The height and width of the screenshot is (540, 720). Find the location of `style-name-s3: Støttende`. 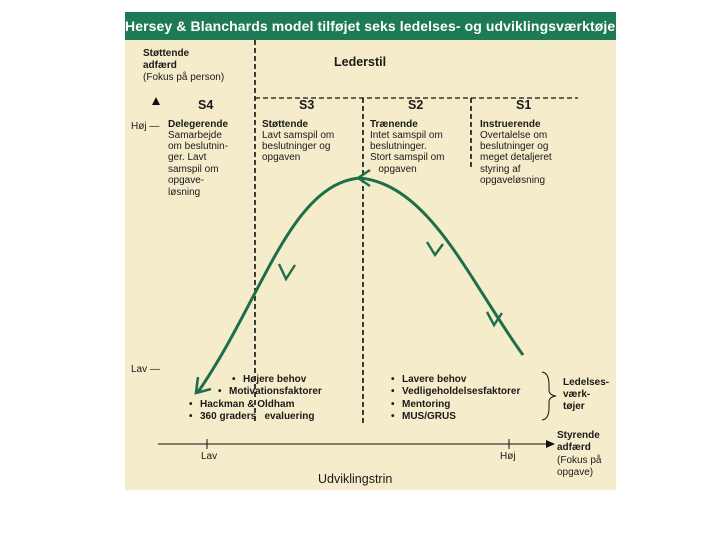

style-name-s3: Støttende is located at coordinates (285, 124).